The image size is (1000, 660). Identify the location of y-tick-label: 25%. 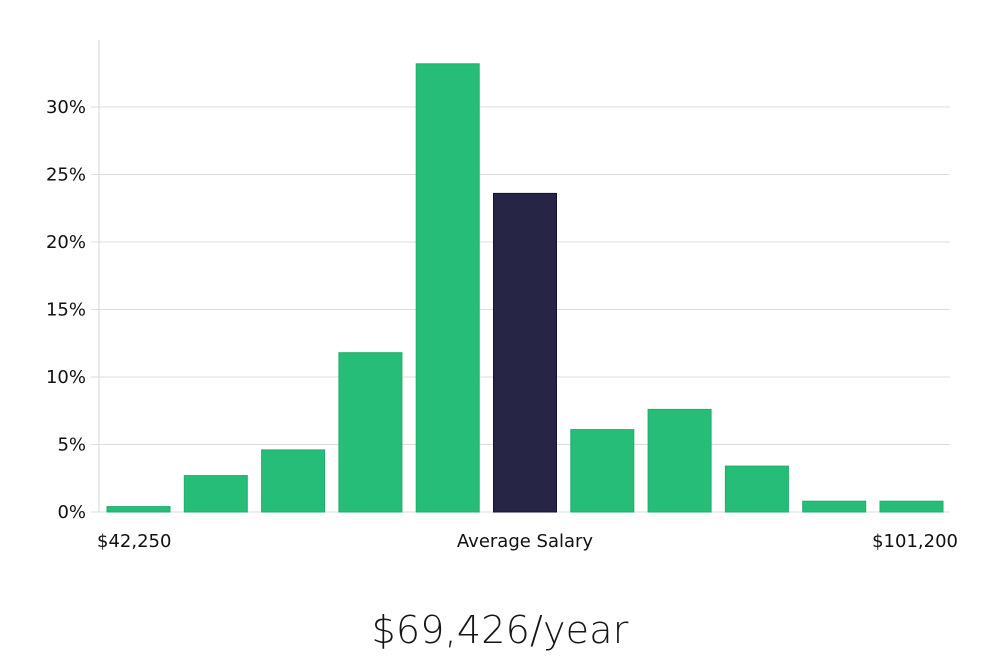
(66, 175).